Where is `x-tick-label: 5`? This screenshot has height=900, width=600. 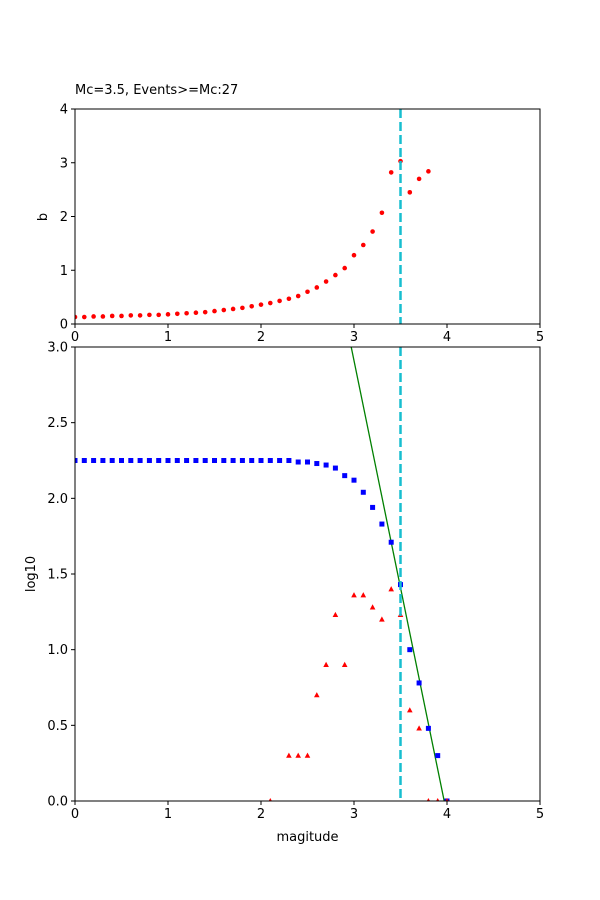 x-tick-label: 5 is located at coordinates (540, 337).